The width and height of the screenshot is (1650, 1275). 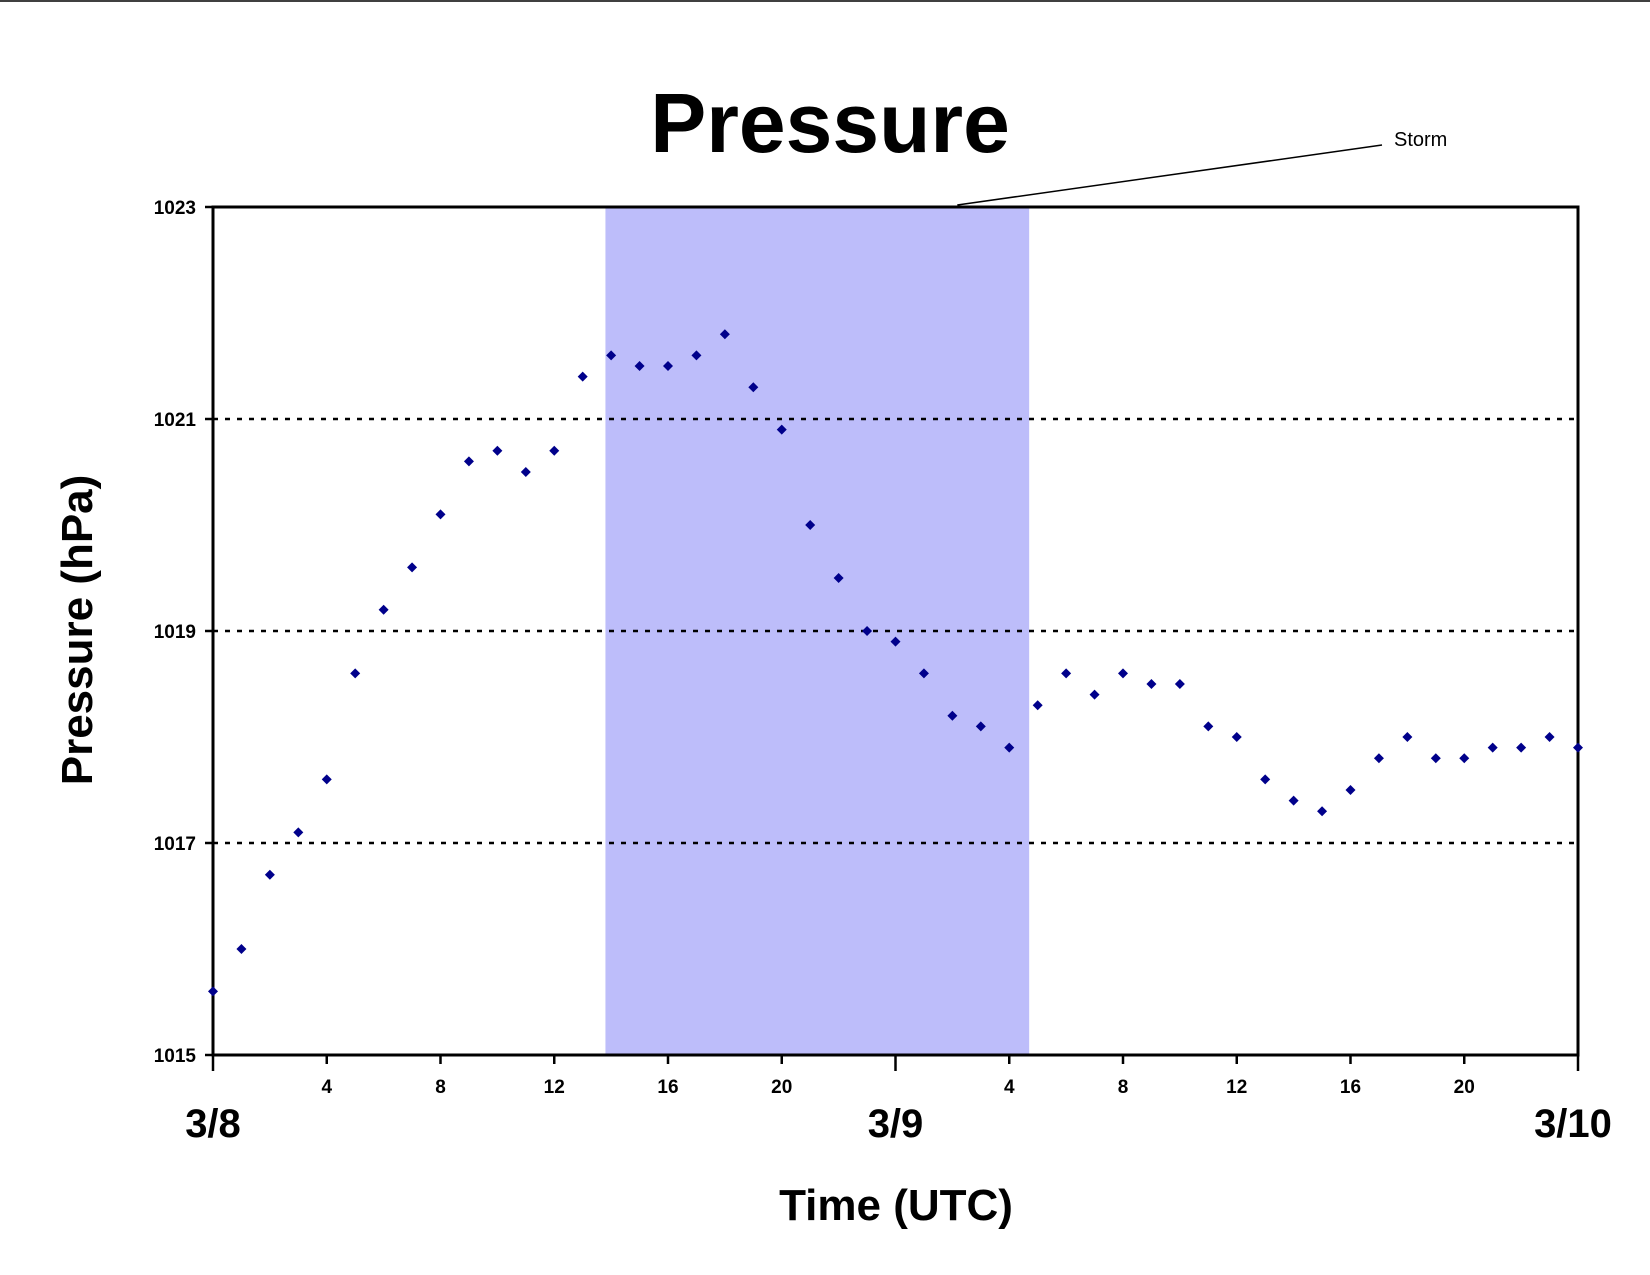 I want to click on day-label: 3/8, so click(x=213, y=1124).